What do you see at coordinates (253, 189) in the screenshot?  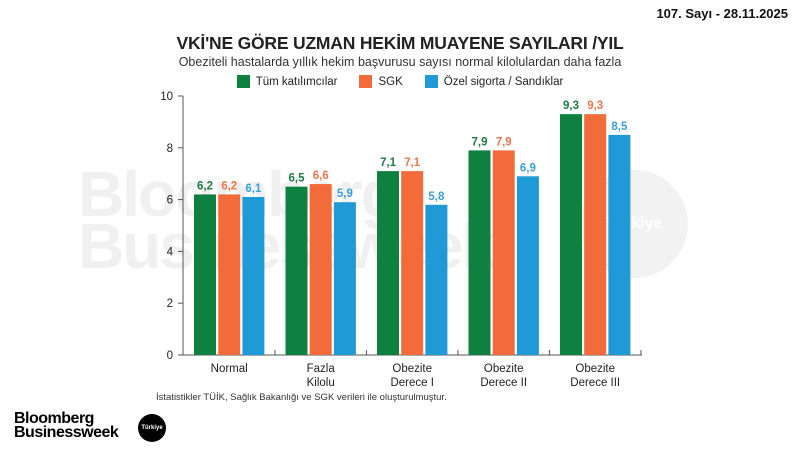 I see `bar-value-label: 6,1` at bounding box center [253, 189].